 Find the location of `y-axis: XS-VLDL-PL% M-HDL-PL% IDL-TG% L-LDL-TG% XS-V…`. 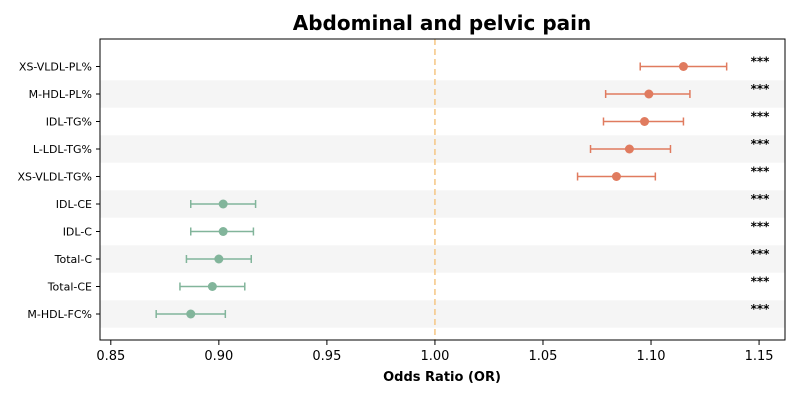

y-axis: XS-VLDL-PL% M-HDL-PL% IDL-TG% L-LDL-TG% XS-V… is located at coordinates (58, 191).